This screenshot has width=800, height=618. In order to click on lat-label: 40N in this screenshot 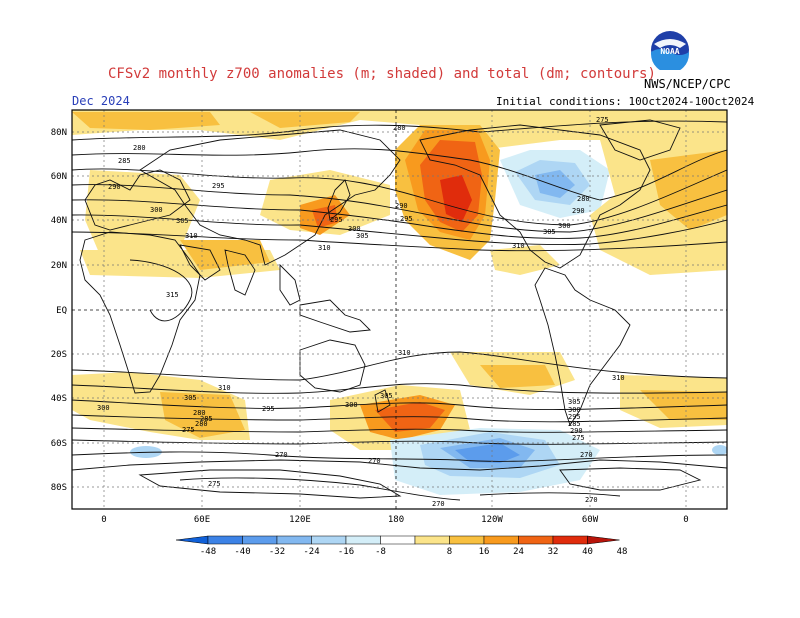, I will do `click(59, 221)`.